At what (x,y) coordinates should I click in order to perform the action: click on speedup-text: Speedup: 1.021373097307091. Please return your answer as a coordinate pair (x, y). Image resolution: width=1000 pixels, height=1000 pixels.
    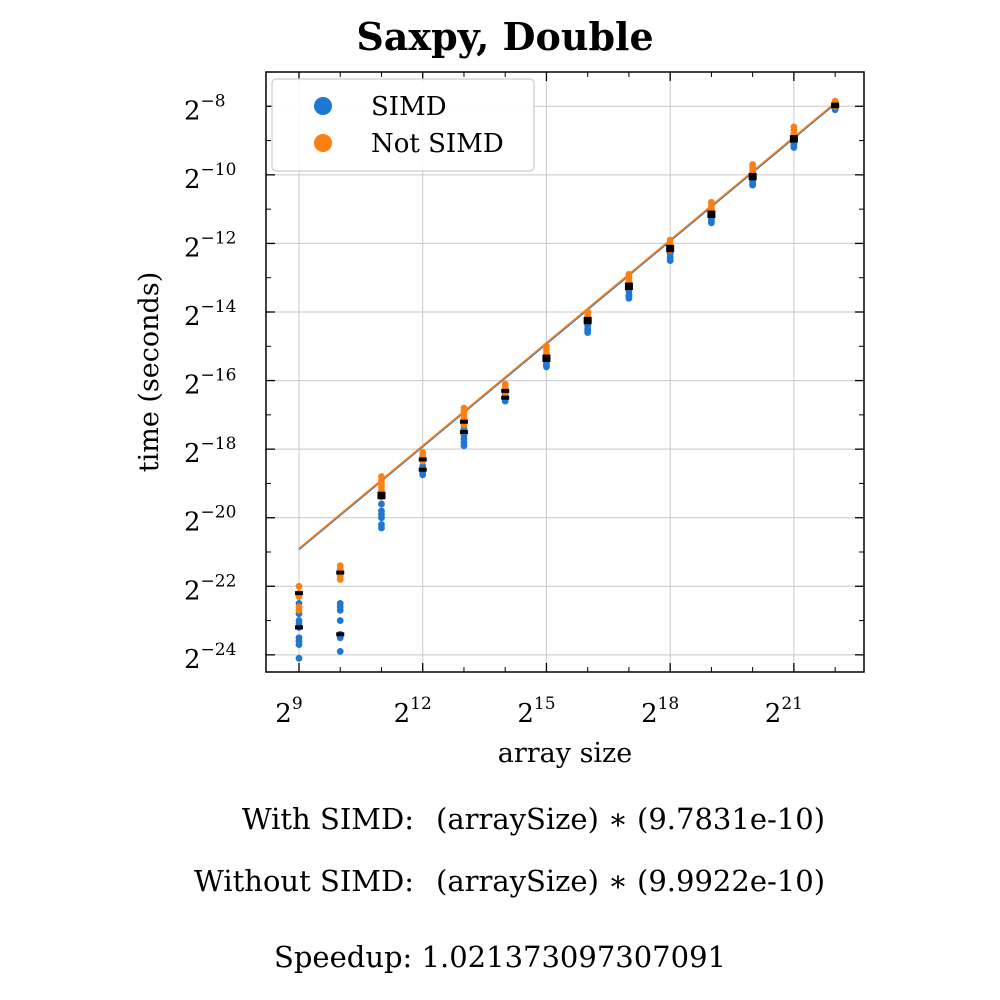
    Looking at the image, I should click on (500, 957).